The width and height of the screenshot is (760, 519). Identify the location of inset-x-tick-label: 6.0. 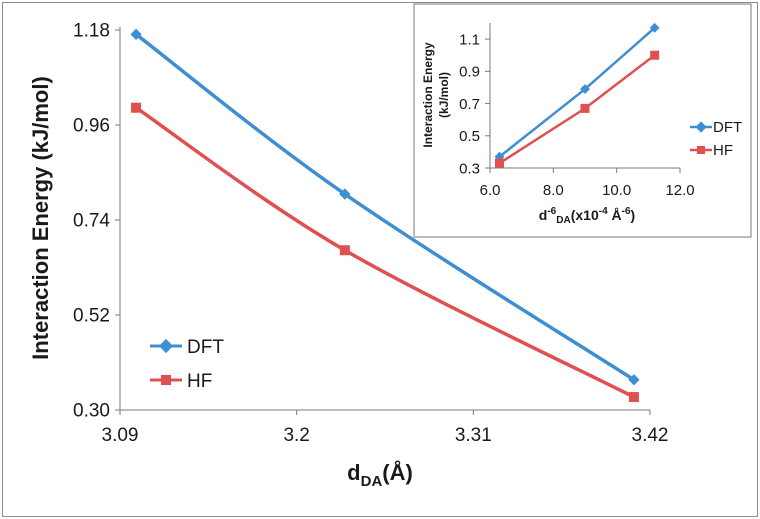
(490, 190).